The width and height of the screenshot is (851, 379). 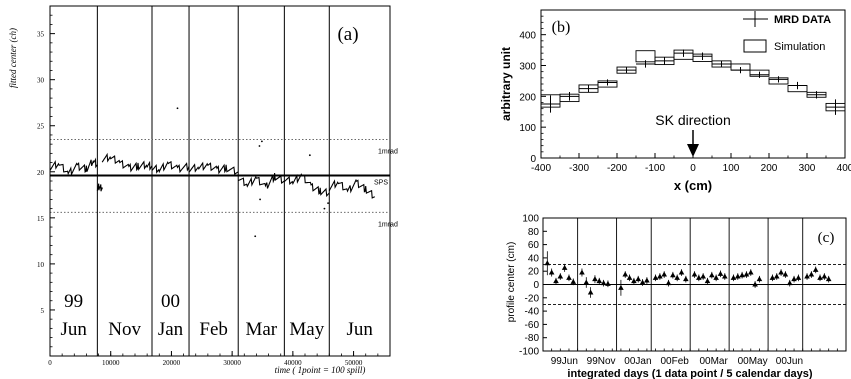 I want to click on y-tick-label: 15, so click(x=41, y=219).